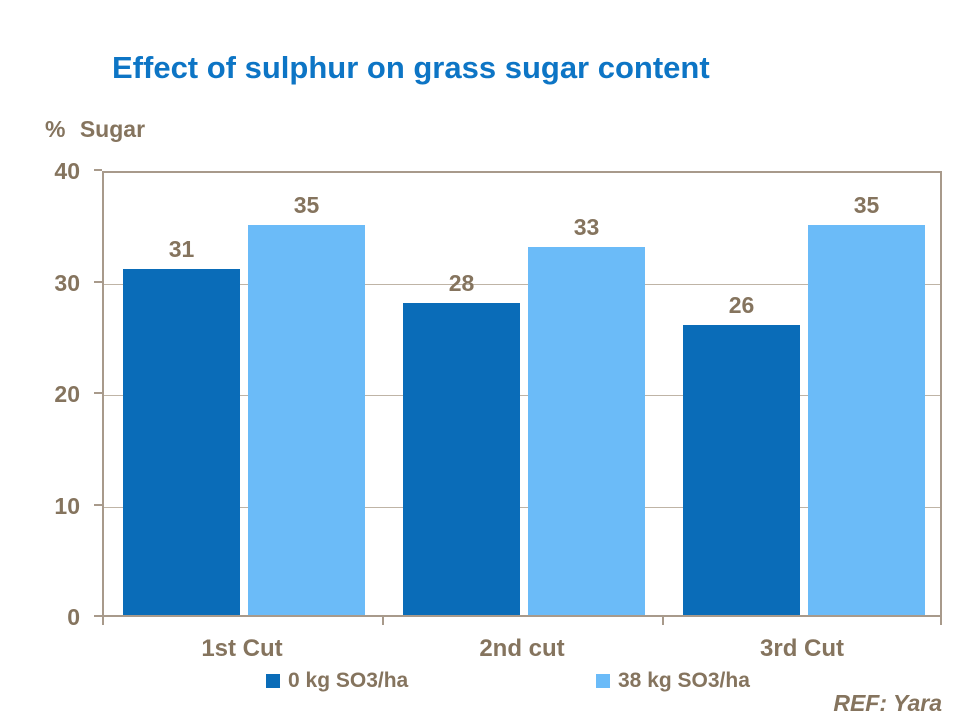 The width and height of the screenshot is (960, 720). What do you see at coordinates (586, 227) in the screenshot?
I see `bar-value-label: 33` at bounding box center [586, 227].